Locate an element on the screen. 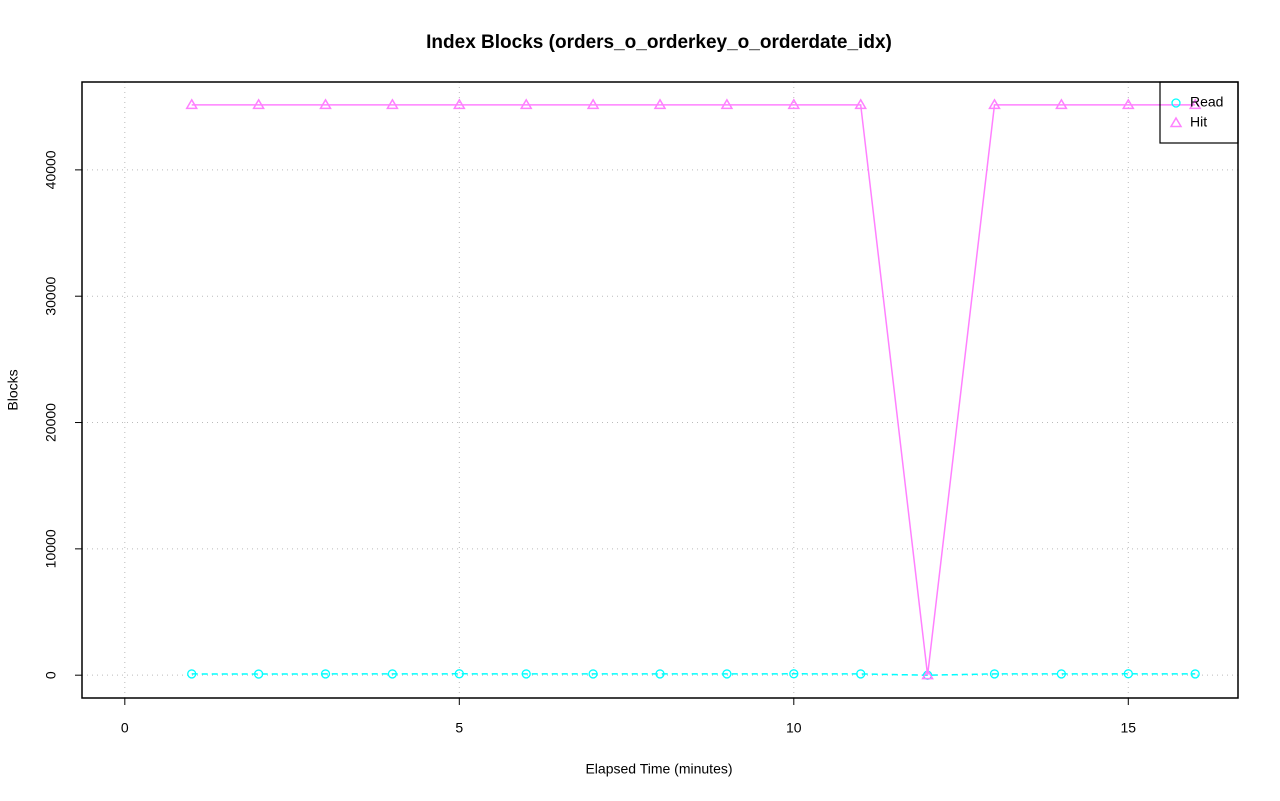 This screenshot has height=801, width=1280. legend-box is located at coordinates (1199, 112).